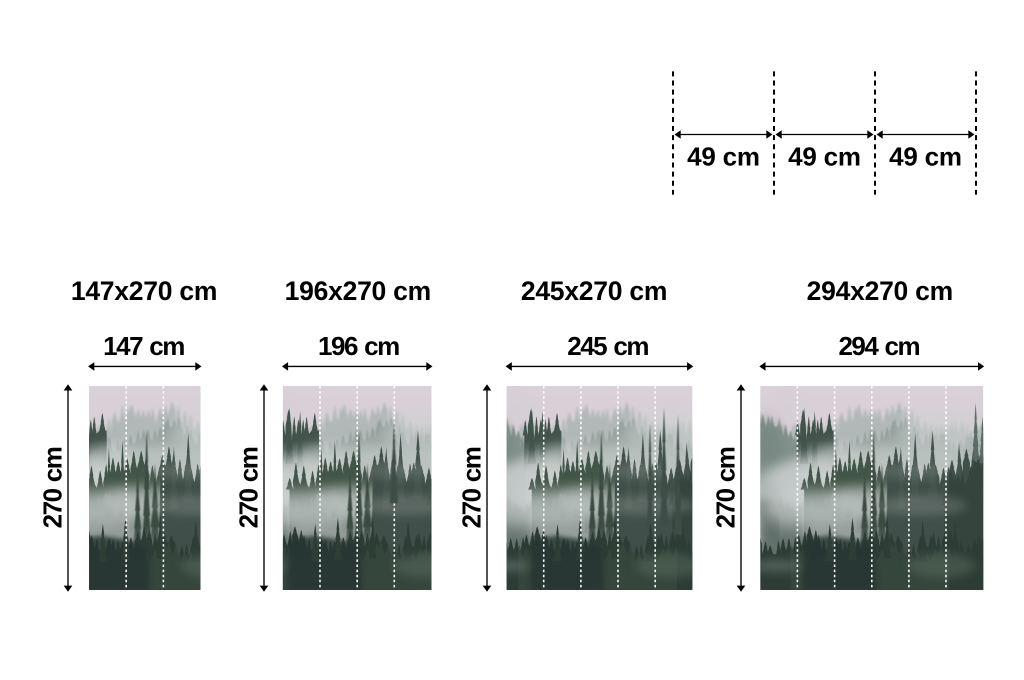 The image size is (1024, 680). I want to click on svg-text: 196x270 cm, so click(358, 291).